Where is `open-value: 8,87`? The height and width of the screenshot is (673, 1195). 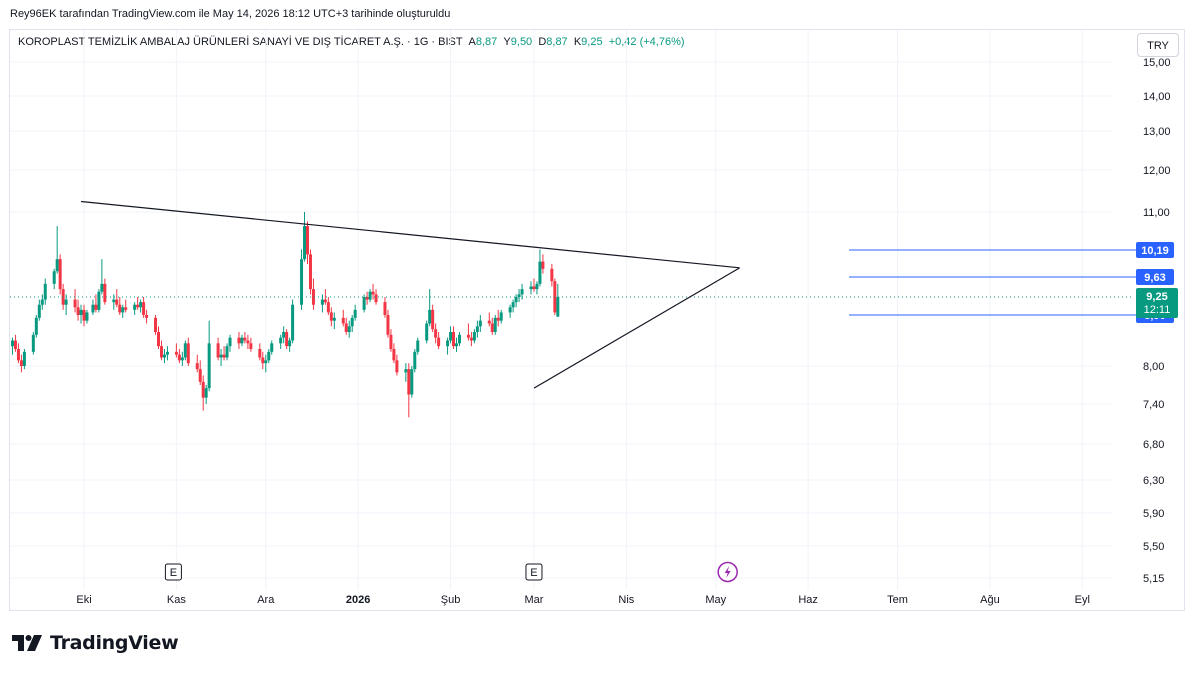
open-value: 8,87 is located at coordinates (486, 42).